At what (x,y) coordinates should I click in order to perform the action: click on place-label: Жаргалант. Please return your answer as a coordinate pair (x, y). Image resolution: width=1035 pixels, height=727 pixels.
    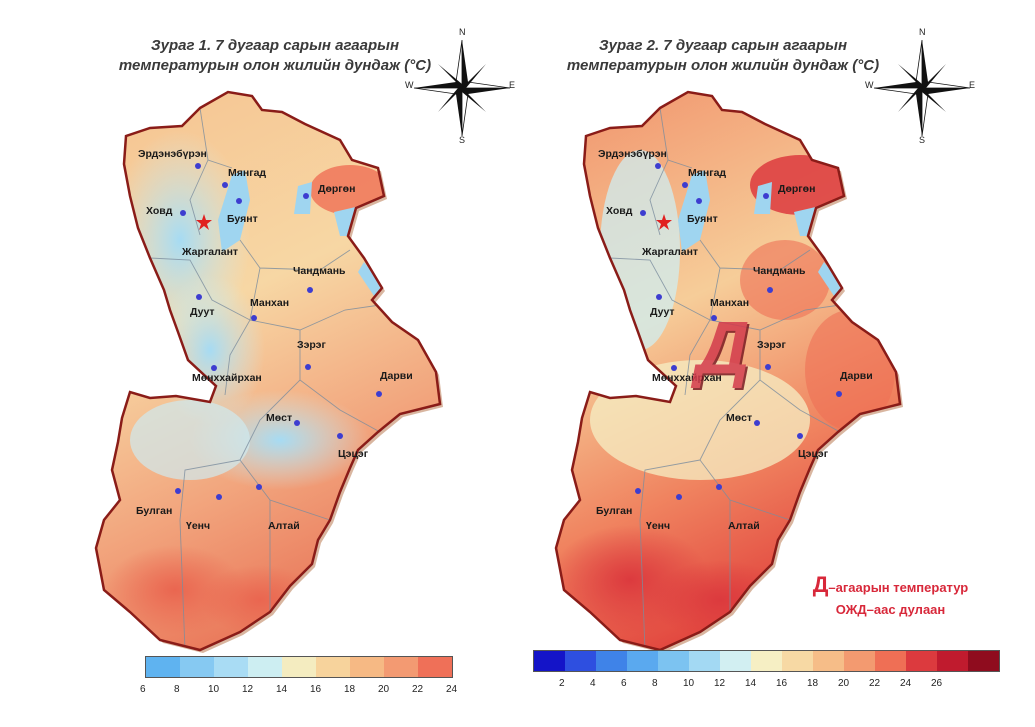
    Looking at the image, I should click on (670, 252).